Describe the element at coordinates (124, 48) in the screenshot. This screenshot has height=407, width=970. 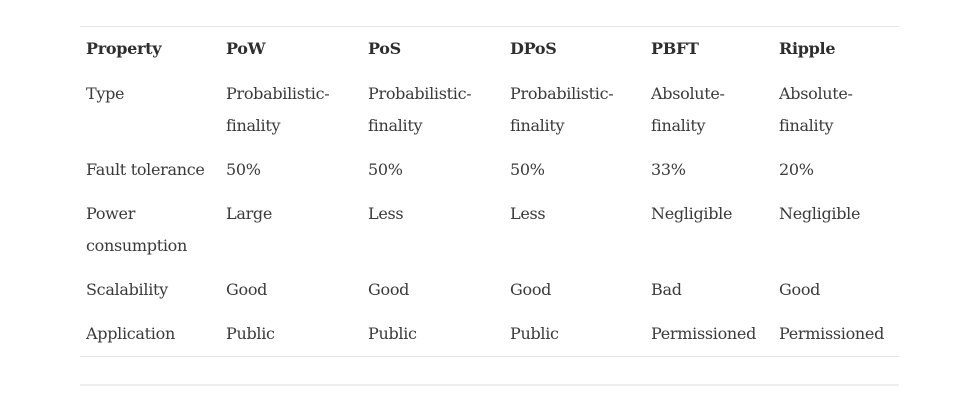
I see `header-property: Property` at that location.